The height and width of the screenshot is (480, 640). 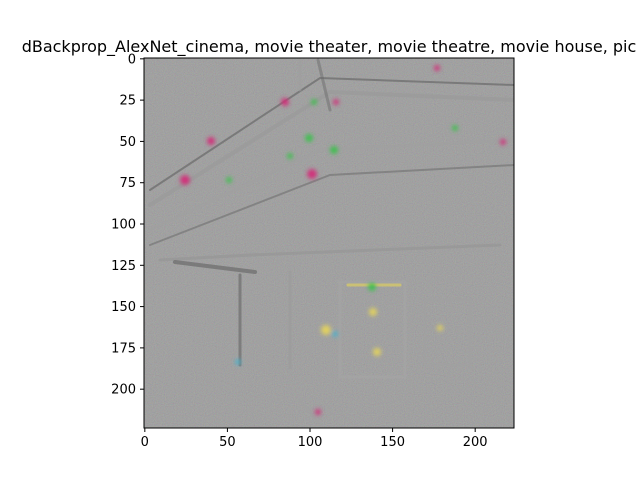 I want to click on x-tick-label: 50, so click(x=227, y=442).